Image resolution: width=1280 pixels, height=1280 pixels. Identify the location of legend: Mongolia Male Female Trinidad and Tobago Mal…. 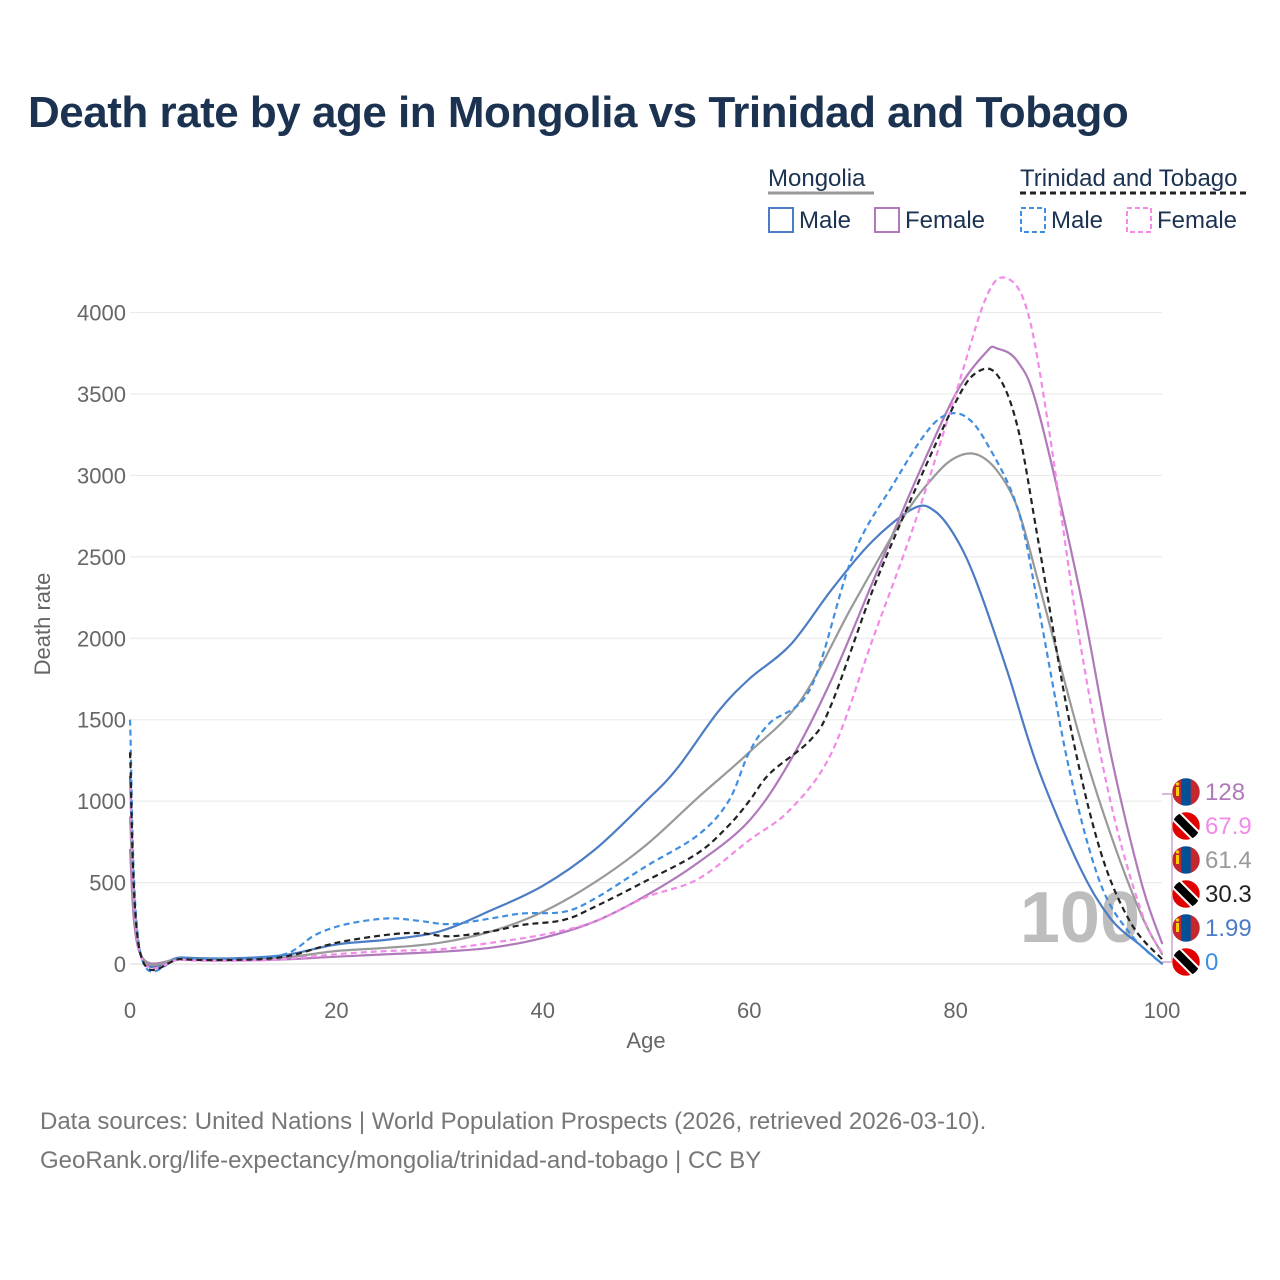
(1008, 199).